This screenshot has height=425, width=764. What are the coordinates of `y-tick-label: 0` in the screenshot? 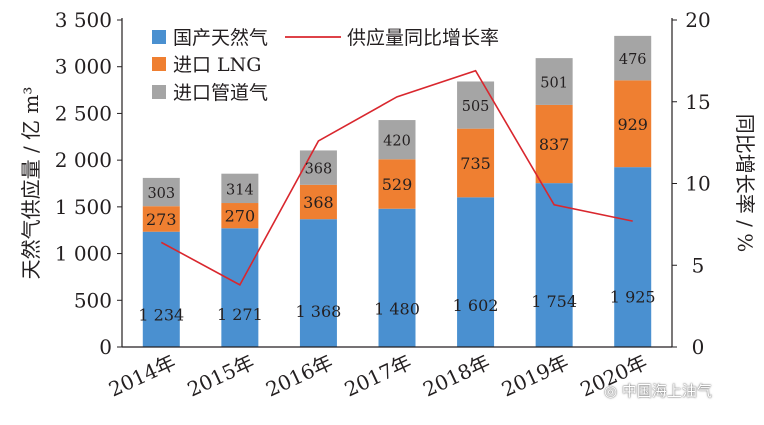 It's located at (105, 347).